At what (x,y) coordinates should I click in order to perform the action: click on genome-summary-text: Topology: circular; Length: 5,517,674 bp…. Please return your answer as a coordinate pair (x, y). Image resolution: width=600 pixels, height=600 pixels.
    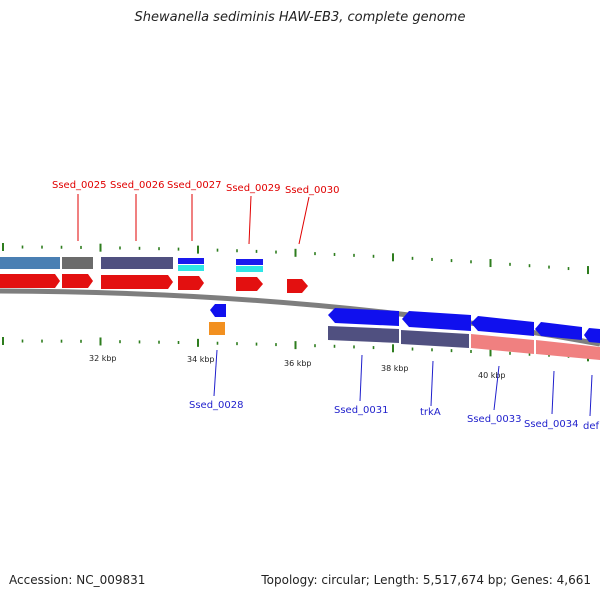
    Looking at the image, I should click on (426, 580).